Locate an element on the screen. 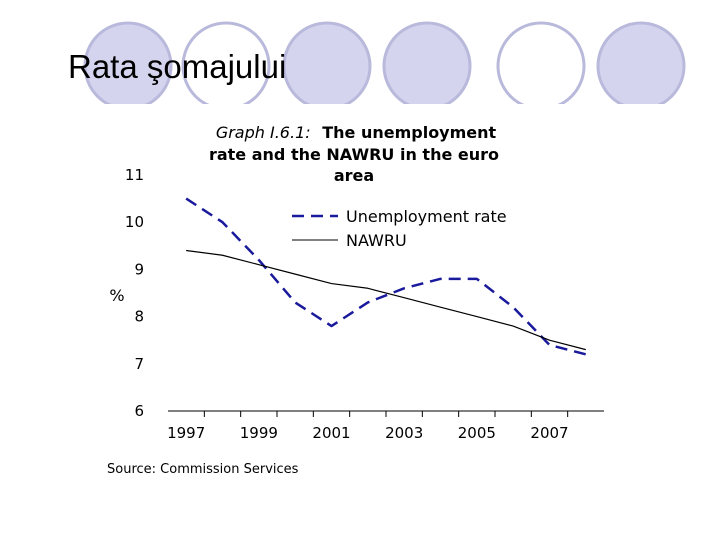 The width and height of the screenshot is (720, 540). x-tick-label: 1999 is located at coordinates (259, 433).